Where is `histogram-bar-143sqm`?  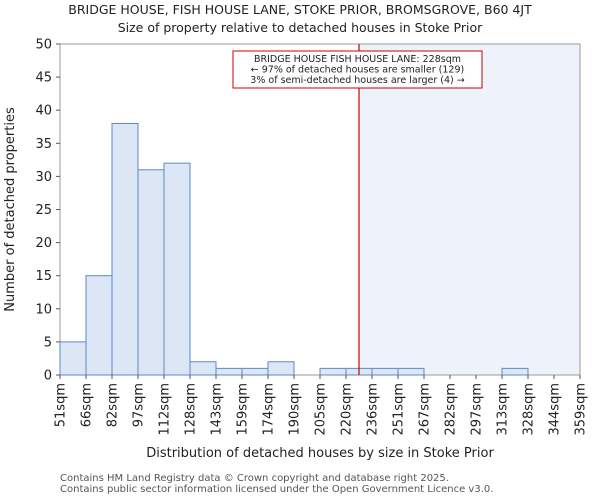
histogram-bar-143sqm is located at coordinates (229, 371).